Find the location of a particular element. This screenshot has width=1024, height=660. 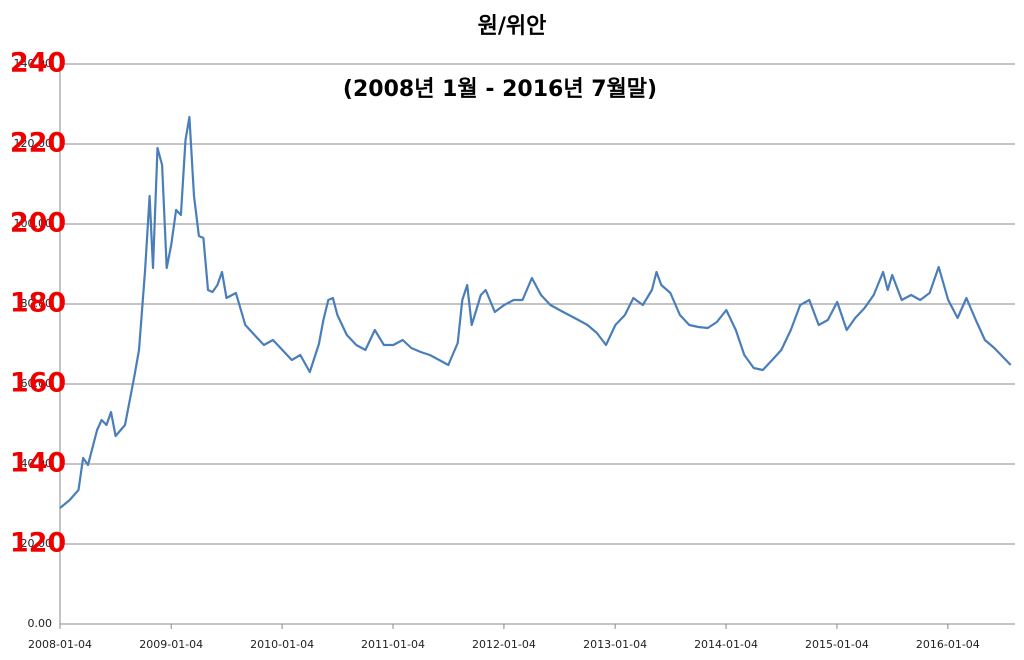

y2-tick-label: 140 is located at coordinates (38, 463).